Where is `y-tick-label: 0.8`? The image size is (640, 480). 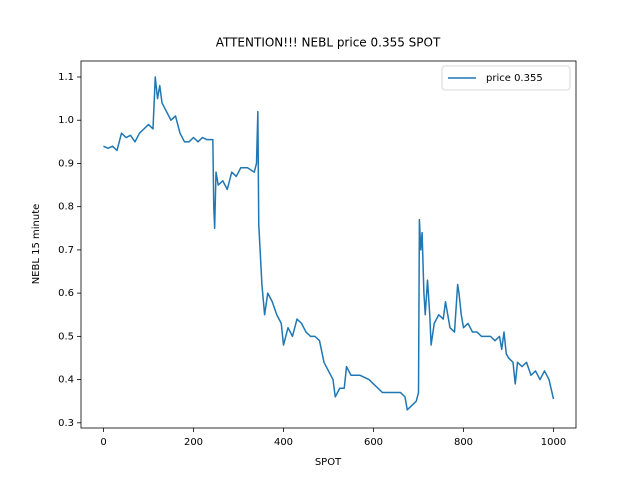 y-tick-label: 0.8 is located at coordinates (66, 207).